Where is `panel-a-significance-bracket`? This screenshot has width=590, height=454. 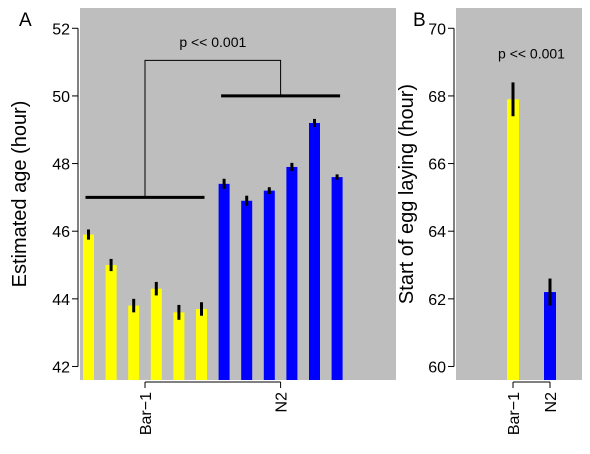 panel-a-significance-bracket is located at coordinates (213, 129).